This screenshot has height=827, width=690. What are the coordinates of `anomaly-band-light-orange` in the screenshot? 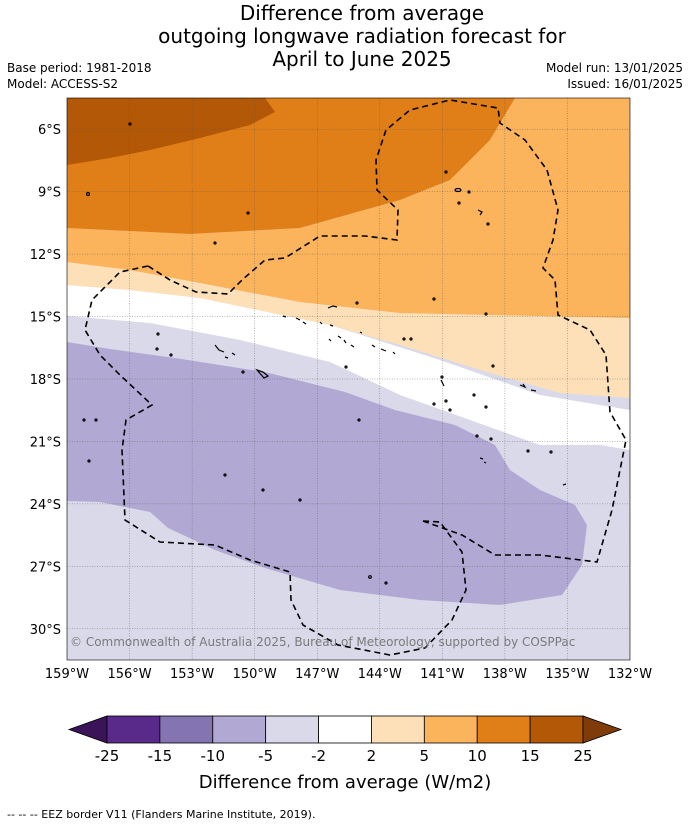 It's located at (348, 330).